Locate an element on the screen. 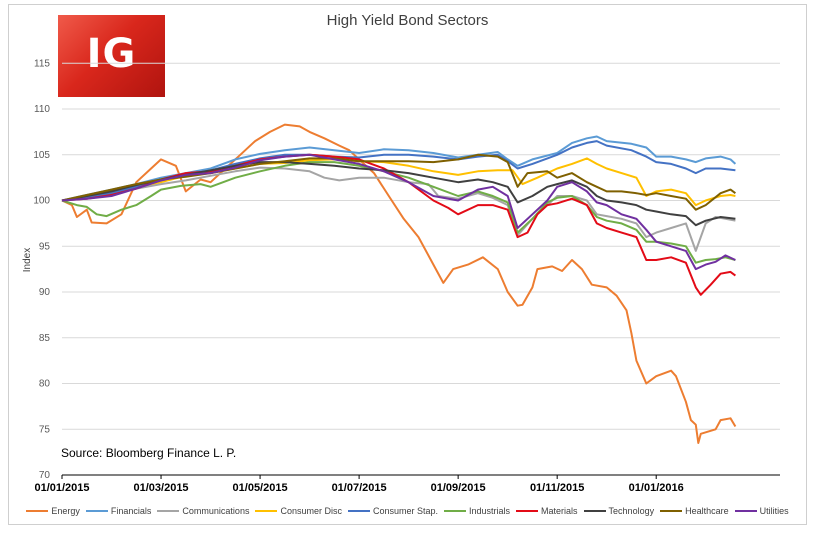 Image resolution: width=815 pixels, height=533 pixels. x-tick-label: 01/11/2015 is located at coordinates (557, 488).